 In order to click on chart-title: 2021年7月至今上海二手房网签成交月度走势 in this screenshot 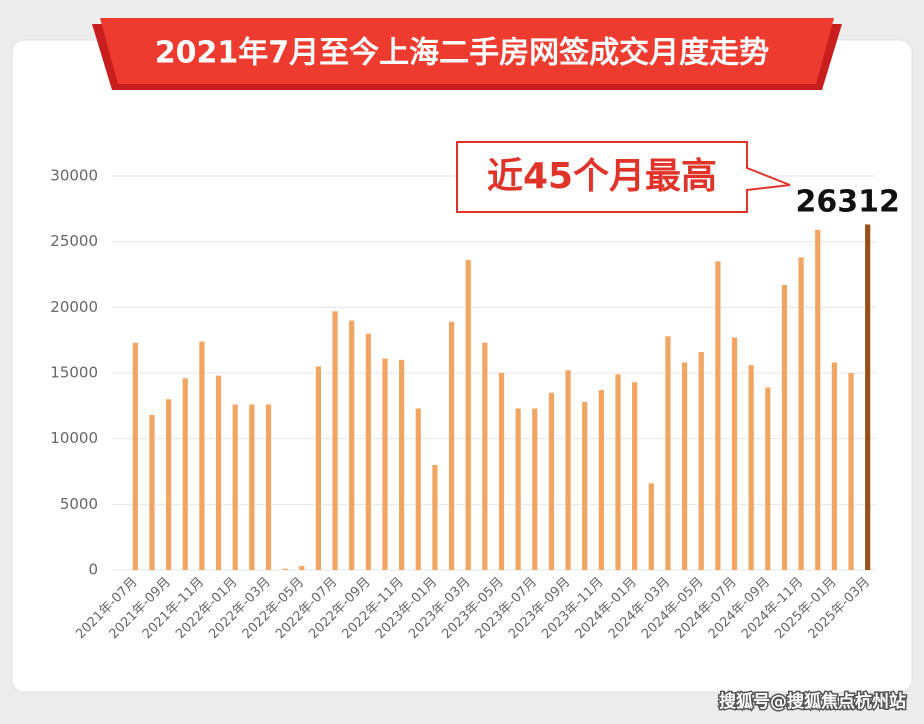, I will do `click(462, 53)`.